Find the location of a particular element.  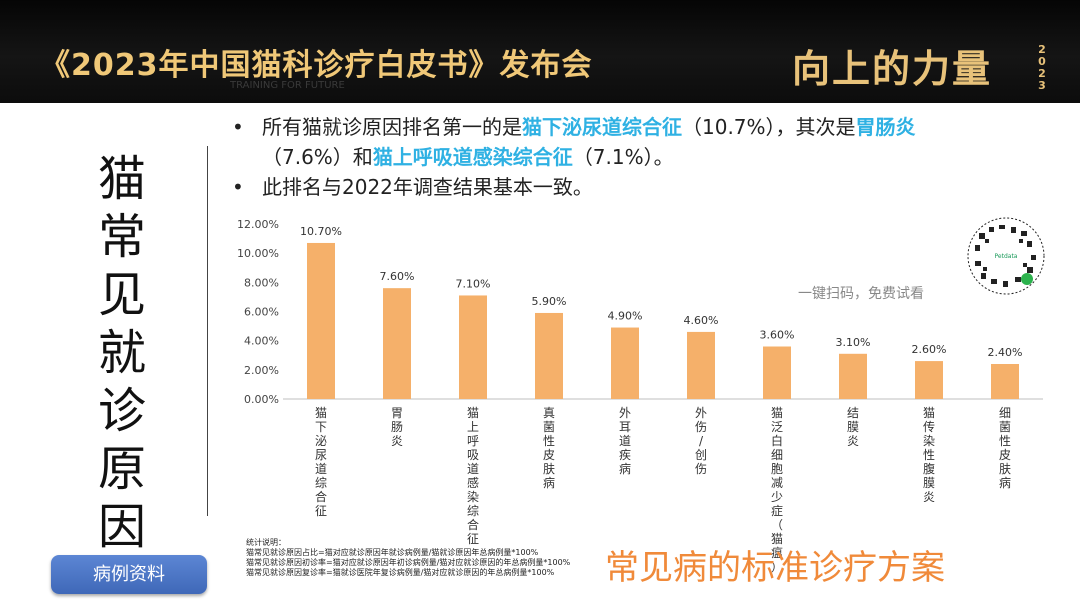

y-tick-label: 8.00% is located at coordinates (261, 282).